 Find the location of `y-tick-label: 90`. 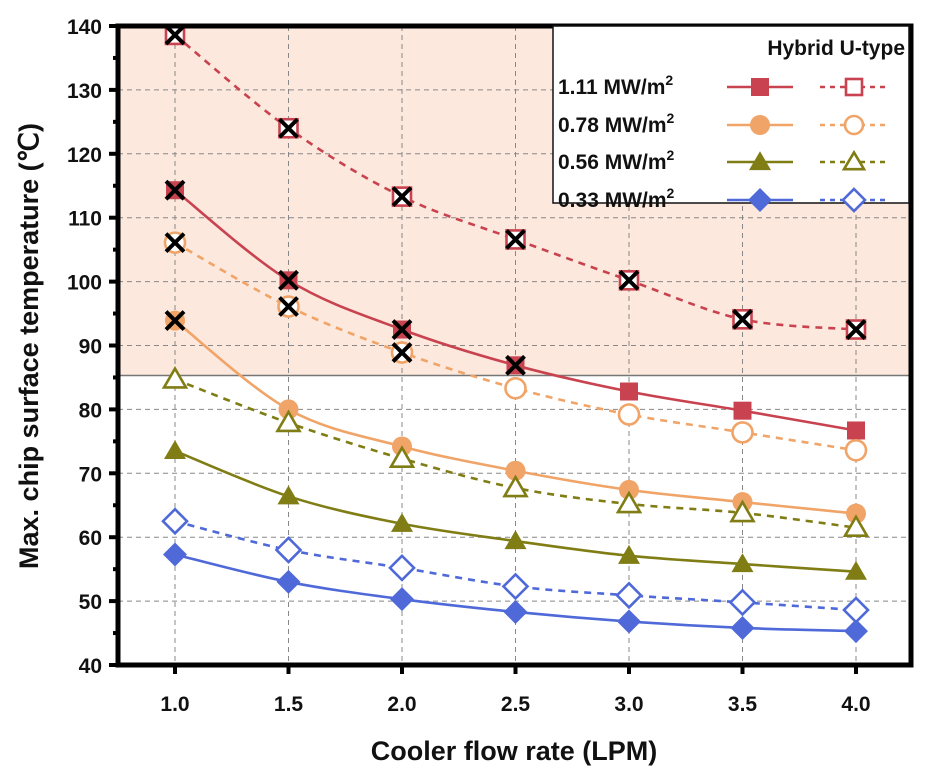

y-tick-label: 90 is located at coordinates (90, 347).